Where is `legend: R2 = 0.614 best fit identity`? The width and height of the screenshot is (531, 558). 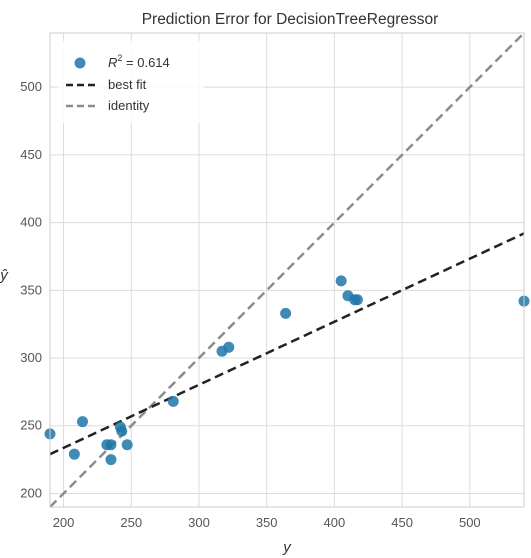 legend: R2 = 0.614 best fit identity is located at coordinates (131, 82).